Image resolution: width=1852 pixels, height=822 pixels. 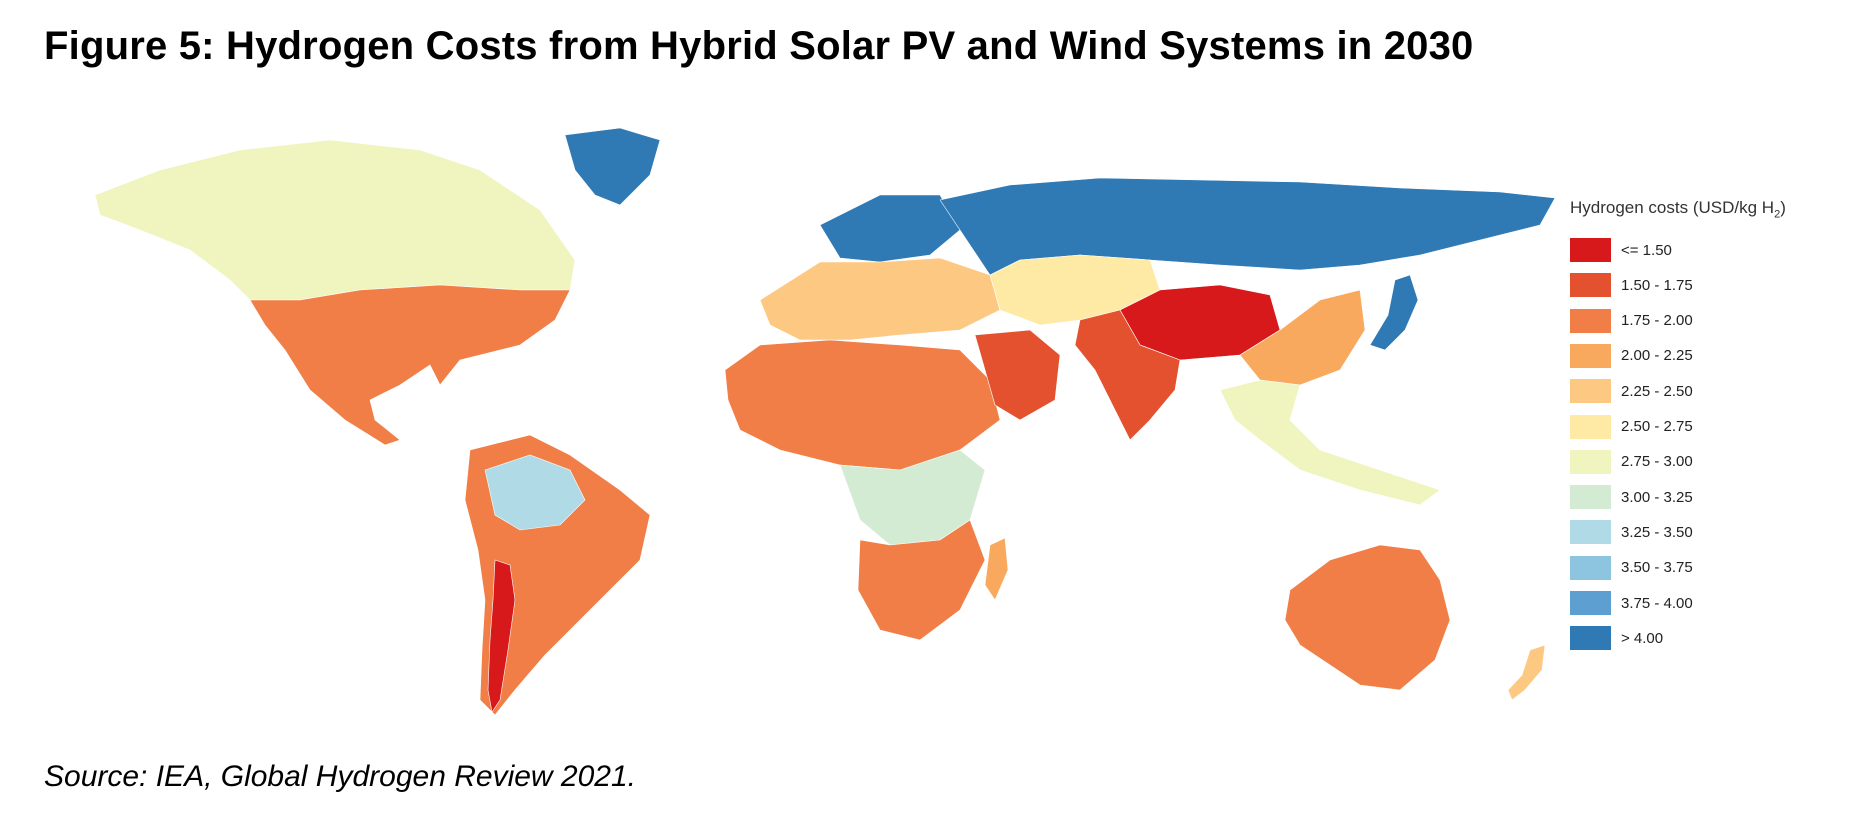 I want to click on map-north-america, so click(x=377, y=286).